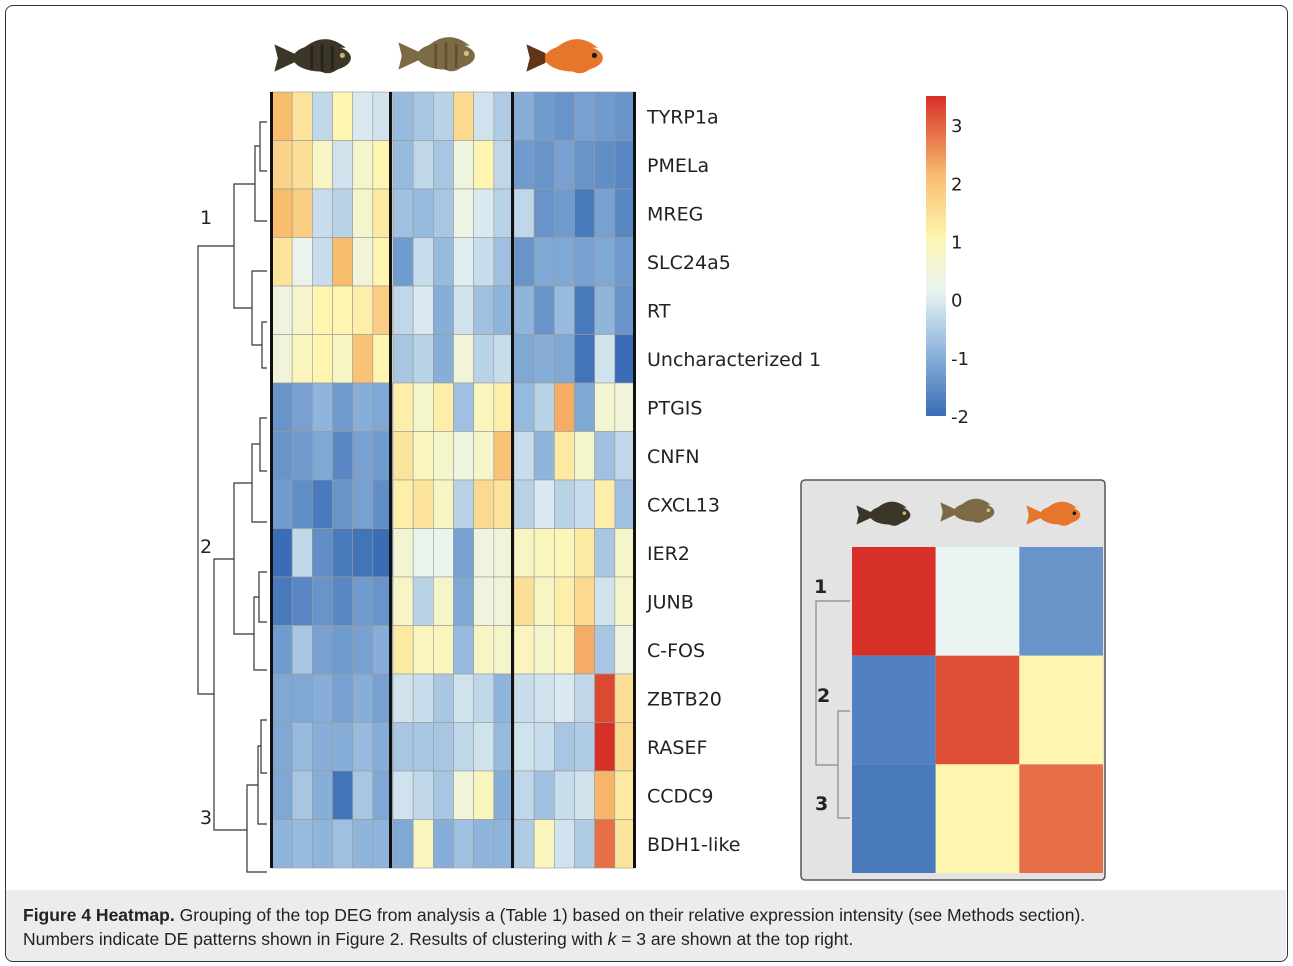  I want to click on dendro-label-3: 3, so click(206, 818).